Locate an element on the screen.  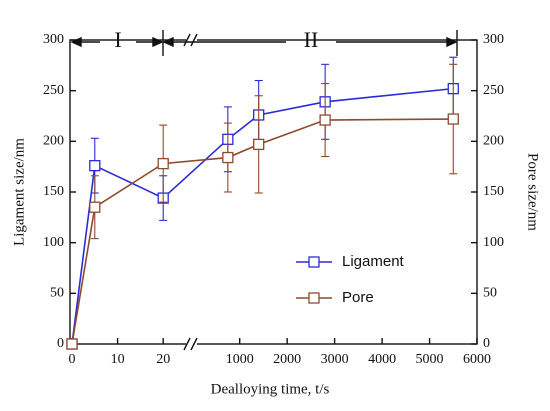
y2-tick-label: 300 is located at coordinates (493, 39).